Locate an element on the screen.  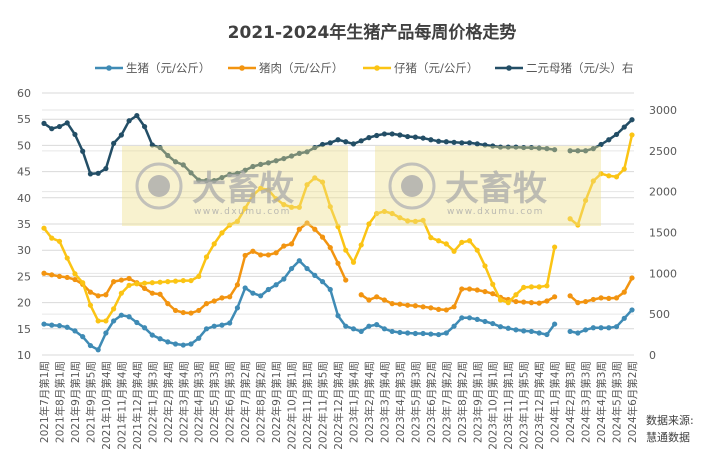
x-tick-label: 2024年4月第3周 is located at coordinates (601, 402).